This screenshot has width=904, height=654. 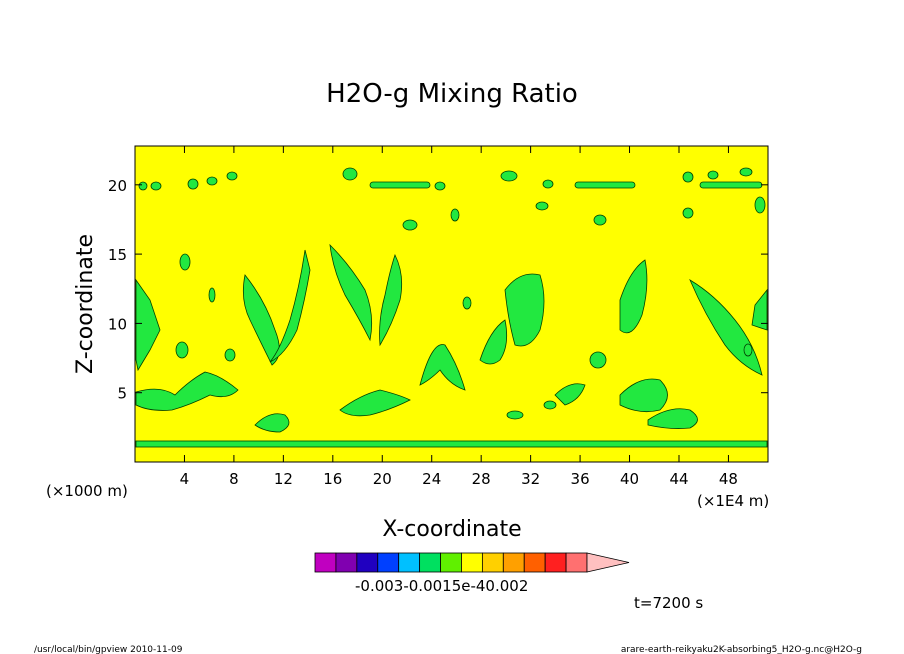 What do you see at coordinates (234, 479) in the screenshot?
I see `x-tick-label: 8` at bounding box center [234, 479].